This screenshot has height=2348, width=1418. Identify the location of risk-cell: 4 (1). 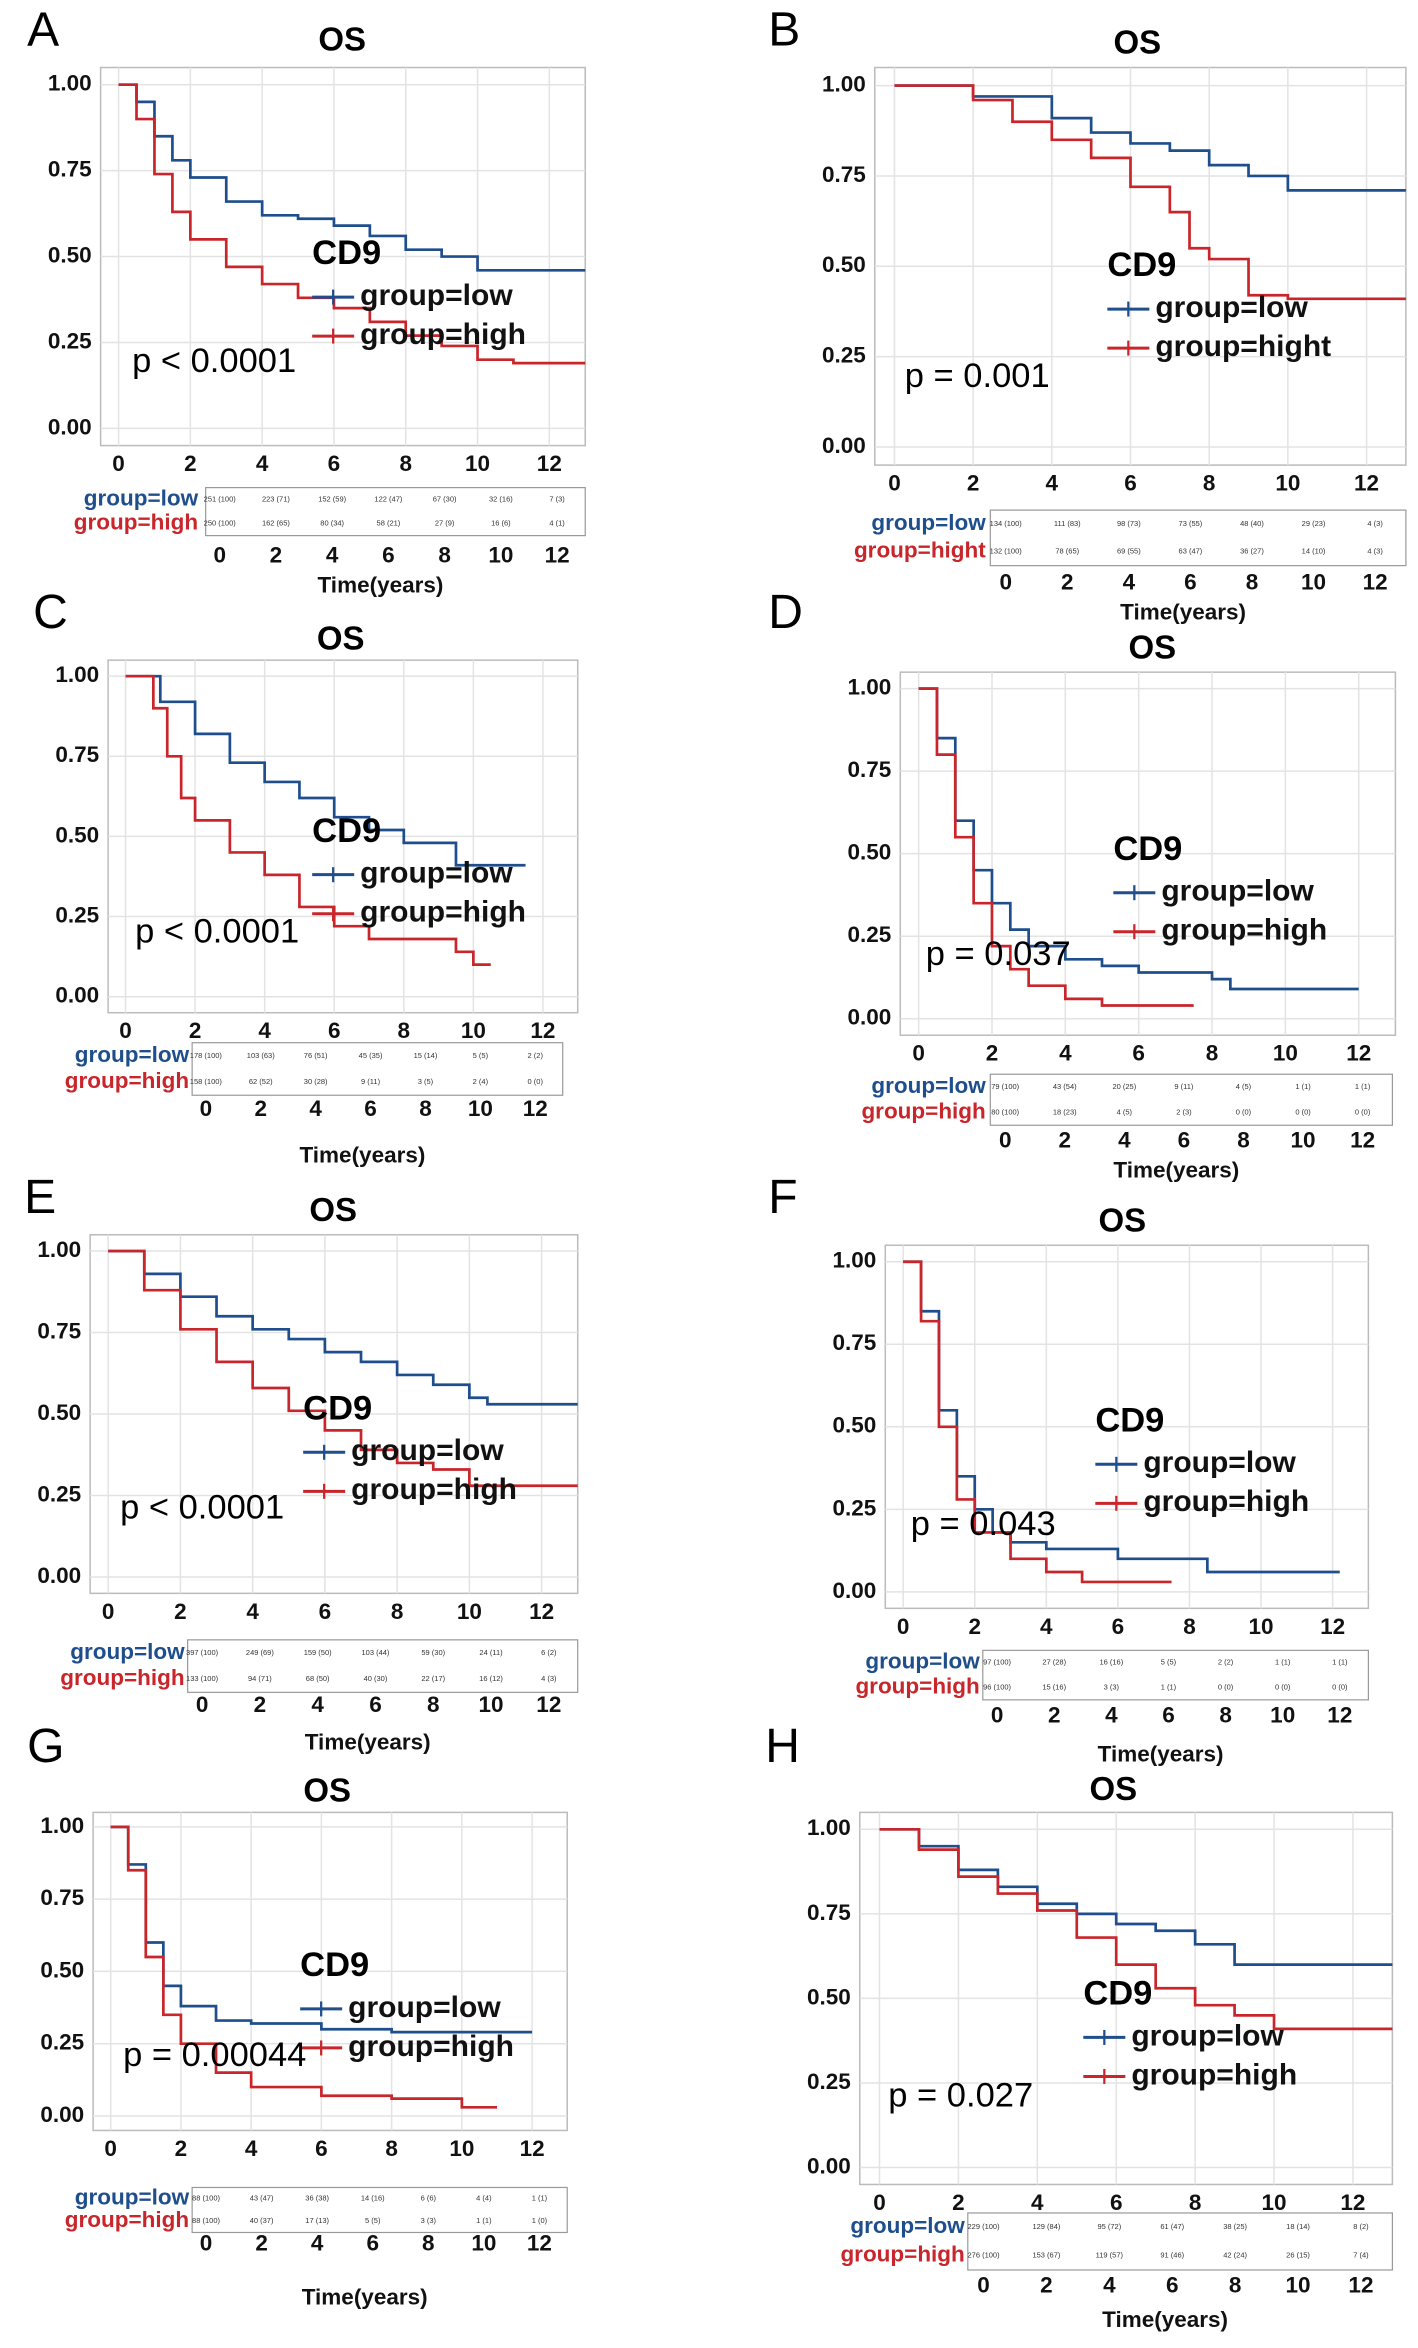
(557, 523).